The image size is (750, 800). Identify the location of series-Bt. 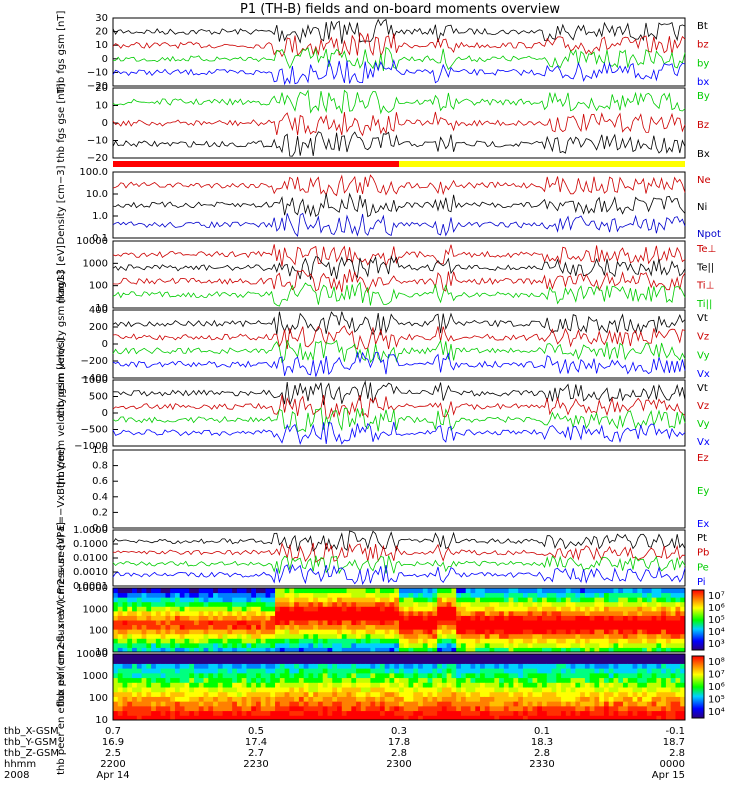
(399, 31).